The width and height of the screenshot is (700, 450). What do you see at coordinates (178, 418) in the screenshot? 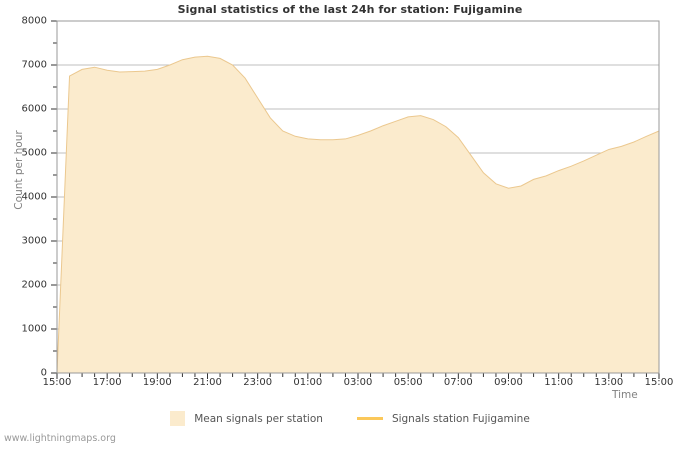
I see `legend-area-swatch-icon` at bounding box center [178, 418].